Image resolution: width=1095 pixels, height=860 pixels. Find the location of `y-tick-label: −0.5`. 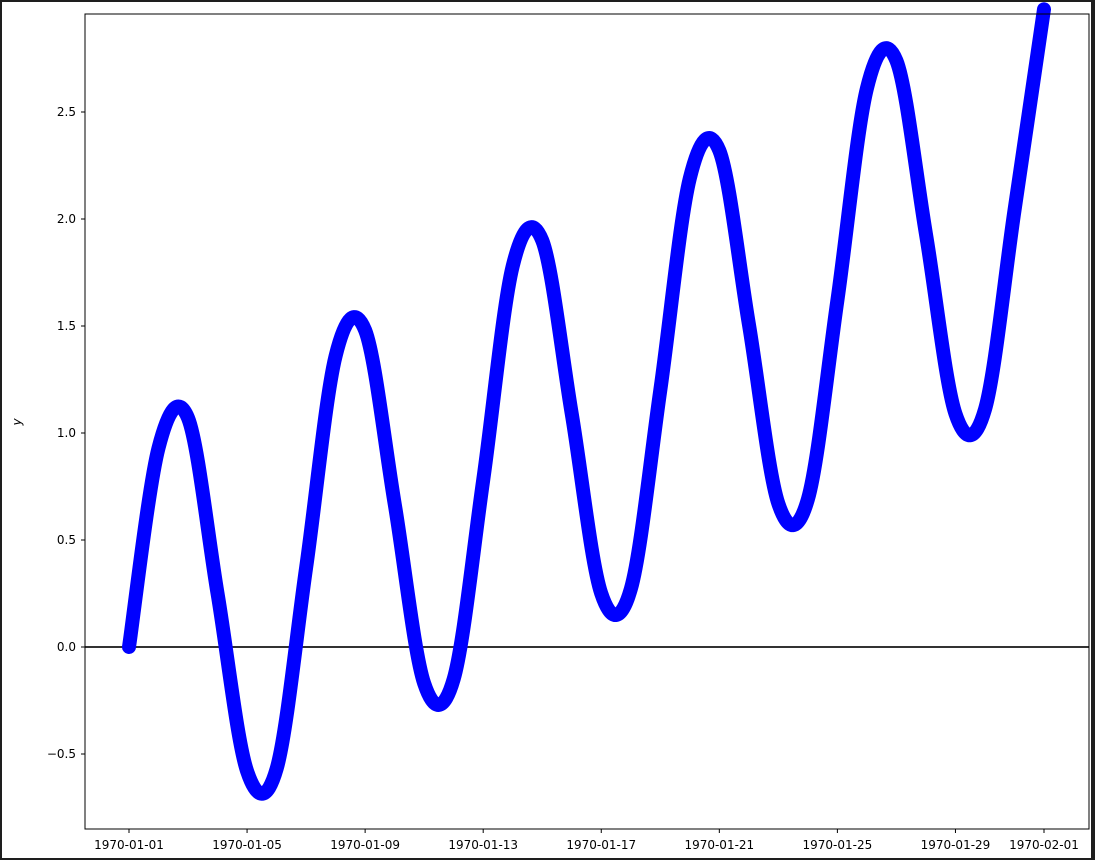

y-tick-label: −0.5 is located at coordinates (61, 754).